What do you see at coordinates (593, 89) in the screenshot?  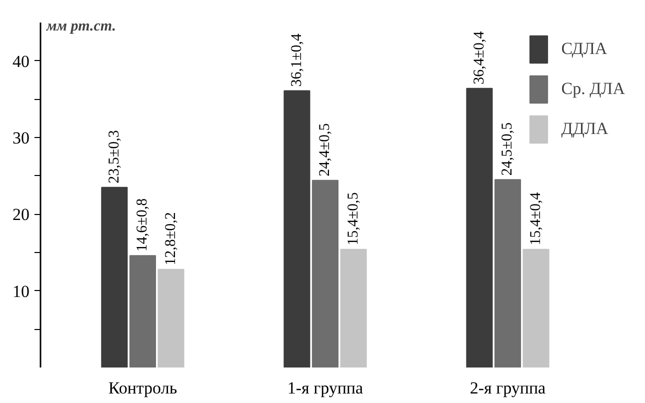 I see `legend-label: Ср. ДЛА` at bounding box center [593, 89].